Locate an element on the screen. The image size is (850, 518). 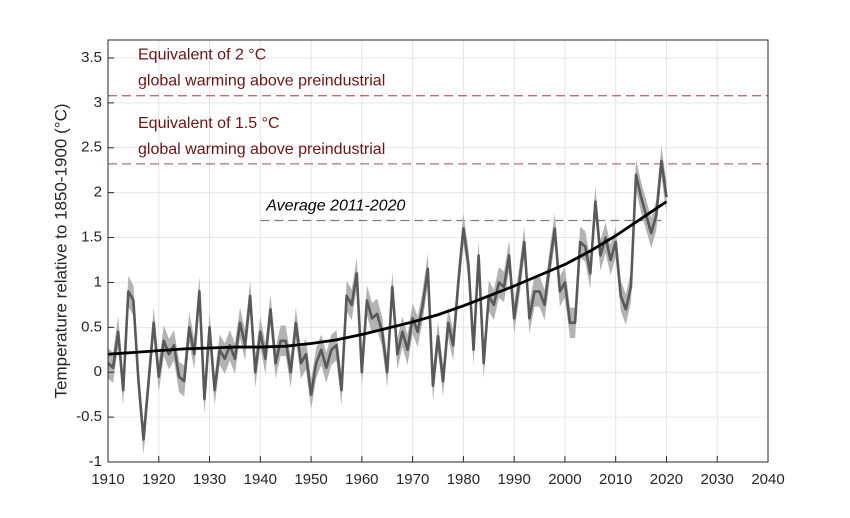
y-tick-label: 2.5 is located at coordinates (91, 147).